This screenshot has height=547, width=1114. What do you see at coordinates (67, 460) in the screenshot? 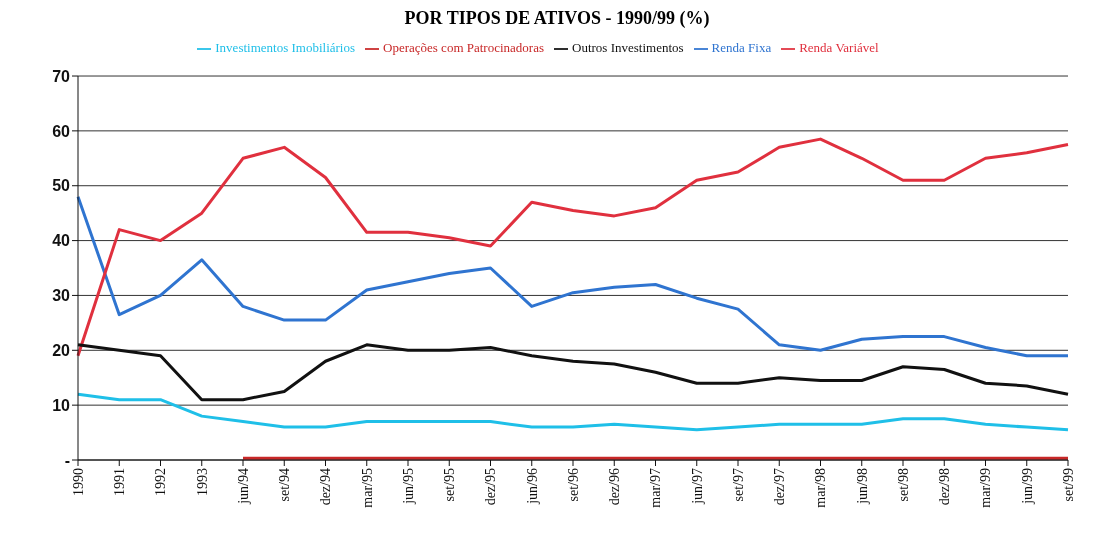
I see `y-tick-label: -` at bounding box center [67, 460].